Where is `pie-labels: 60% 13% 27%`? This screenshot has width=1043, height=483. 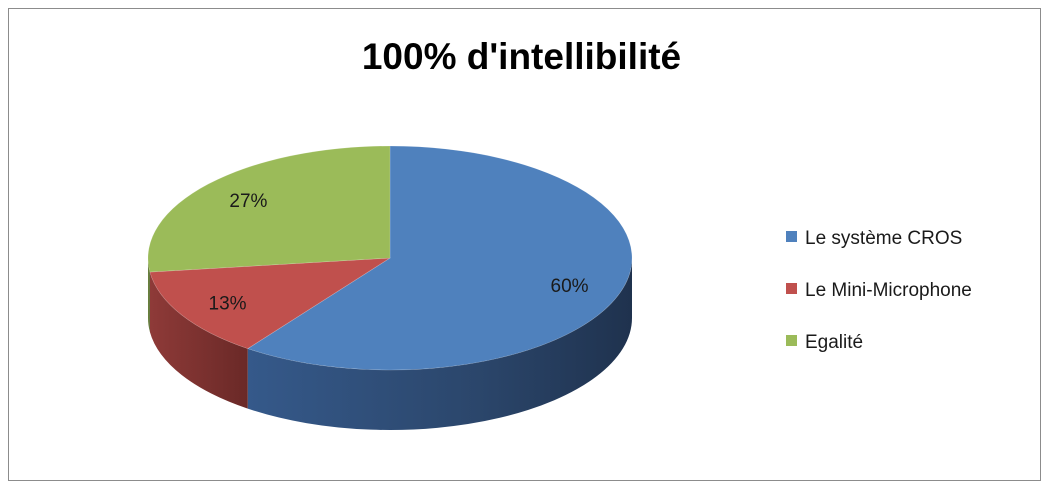 pie-labels: 60% 13% 27% is located at coordinates (399, 252).